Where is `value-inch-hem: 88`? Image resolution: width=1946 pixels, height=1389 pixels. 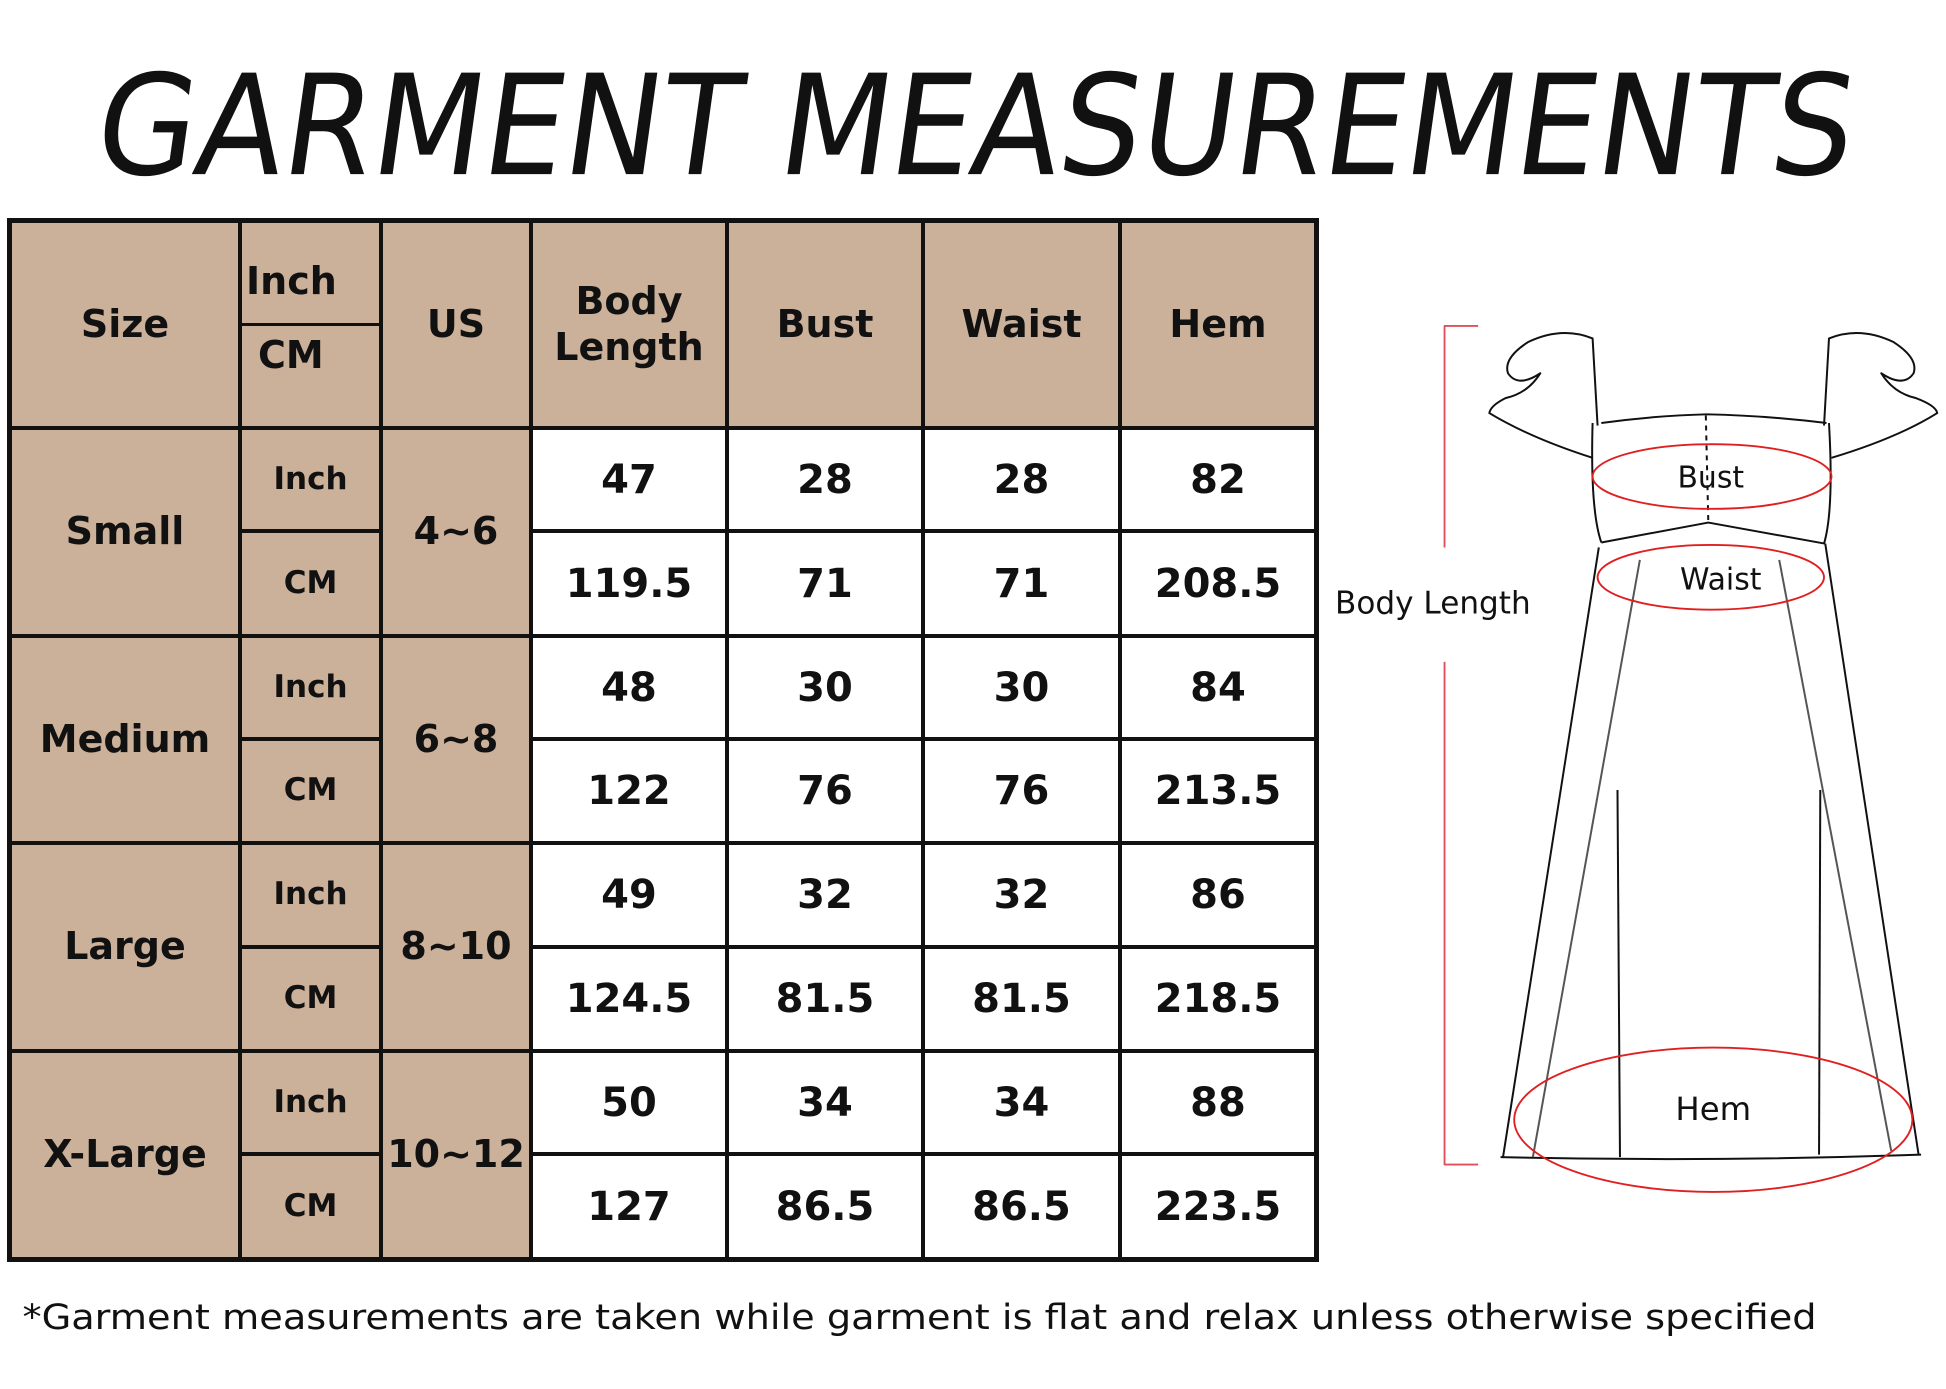
value-inch-hem: 88 is located at coordinates (1218, 1102).